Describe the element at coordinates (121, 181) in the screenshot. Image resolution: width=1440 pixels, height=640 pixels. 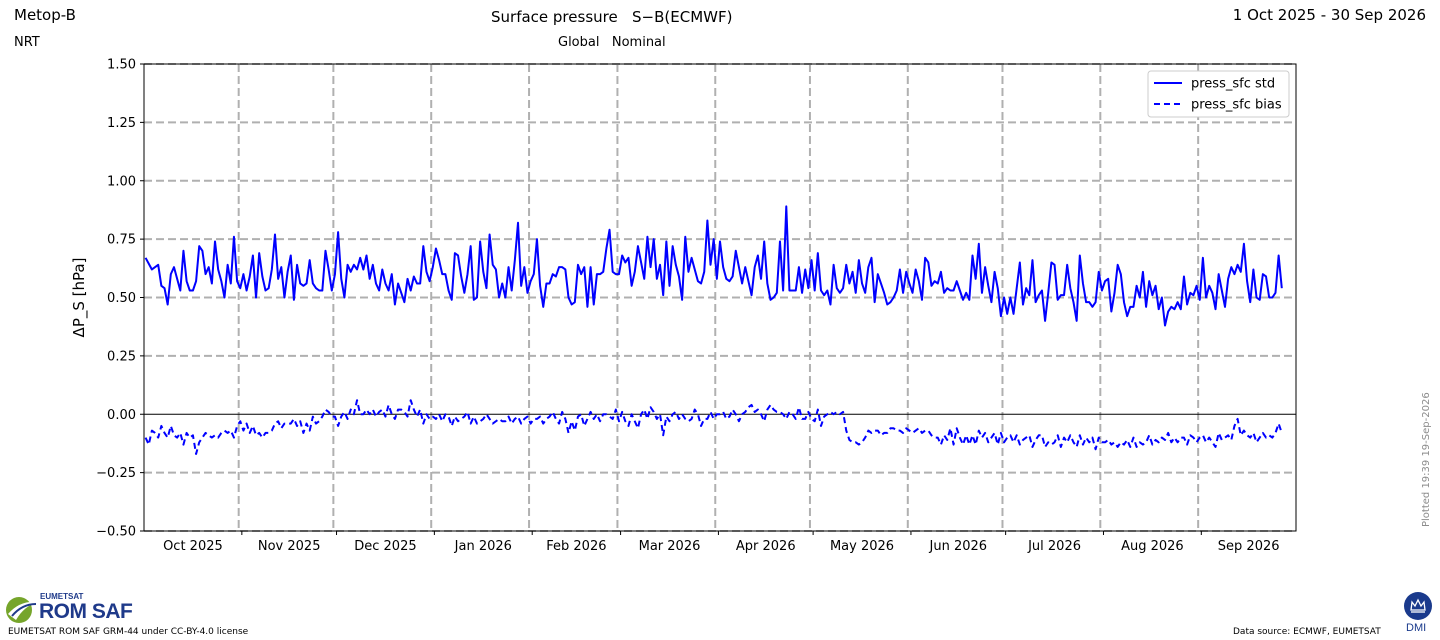
I see `y-tick-label: 1.00` at that location.